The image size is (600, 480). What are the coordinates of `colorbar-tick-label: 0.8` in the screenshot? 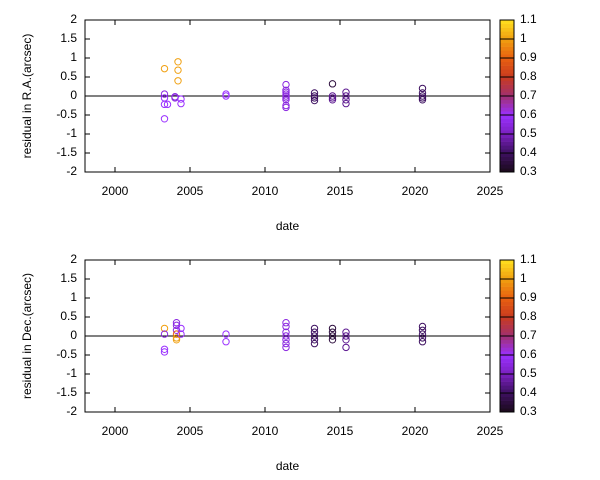 It's located at (528, 316).